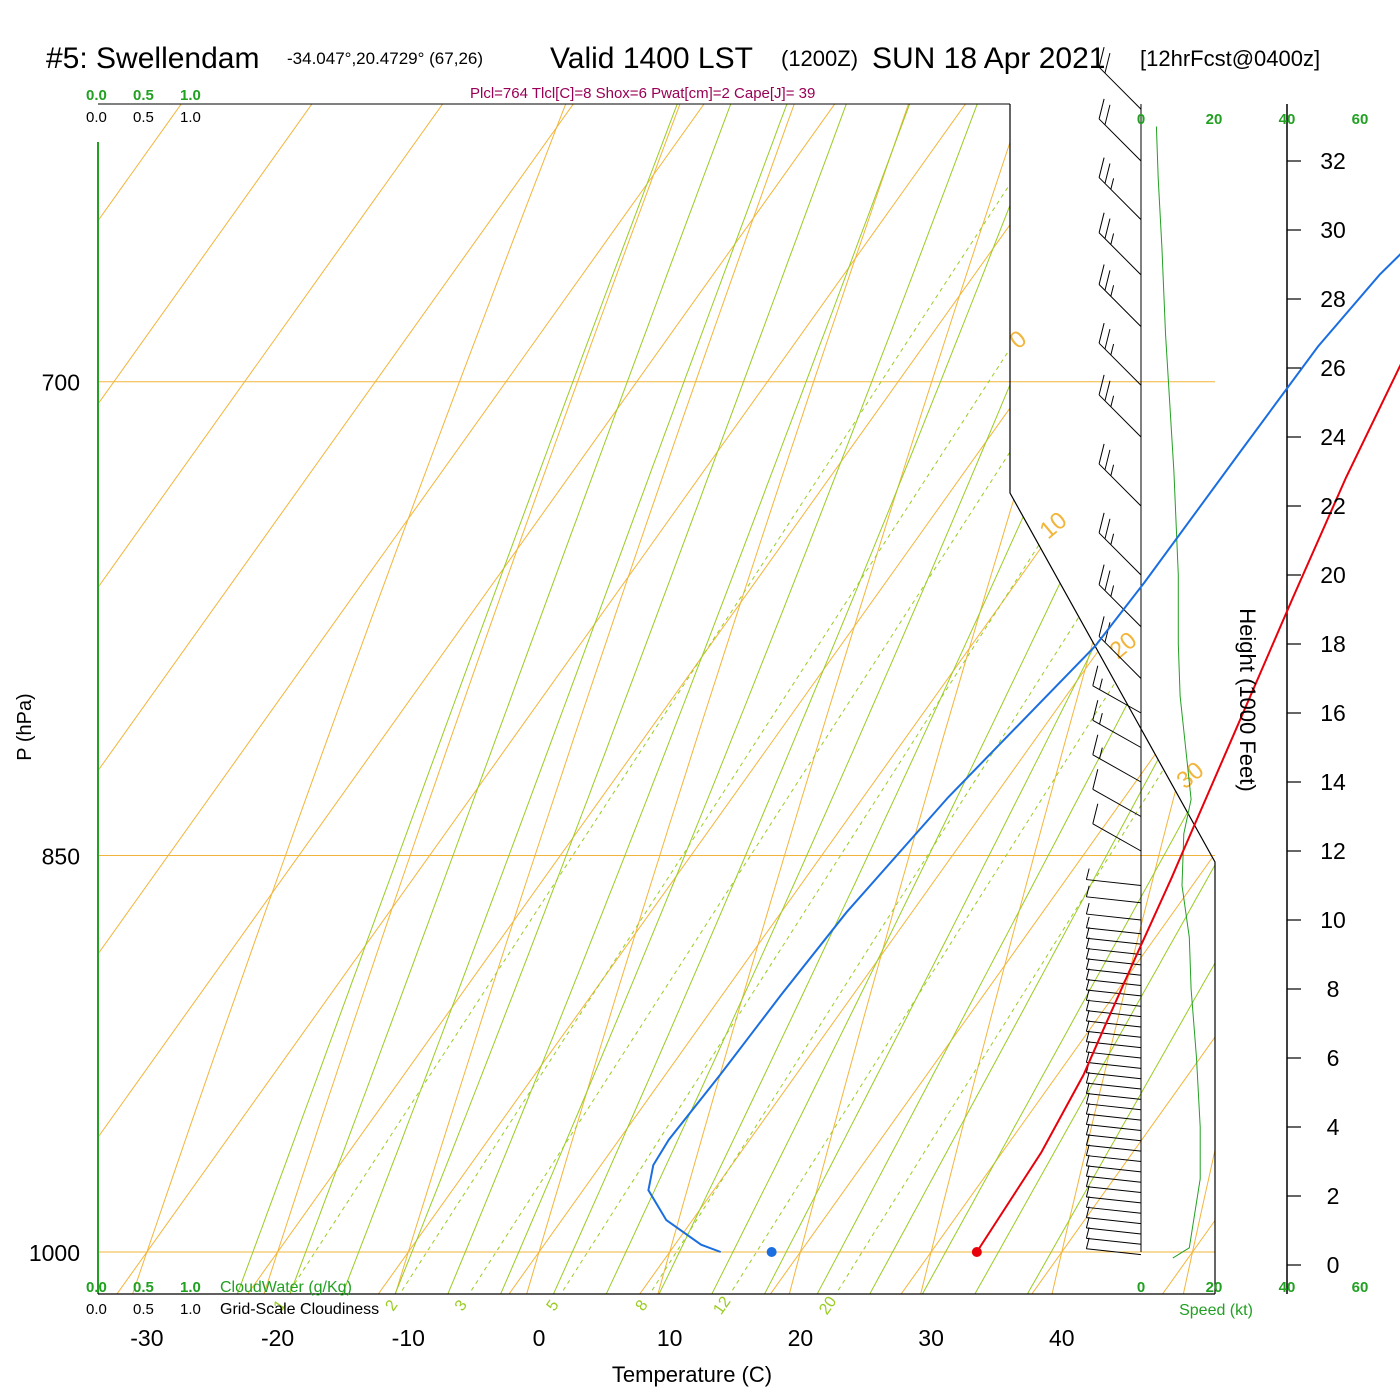 This screenshot has height=1400, width=1400. I want to click on dry-adiabat-label: 10, so click(1054, 526).